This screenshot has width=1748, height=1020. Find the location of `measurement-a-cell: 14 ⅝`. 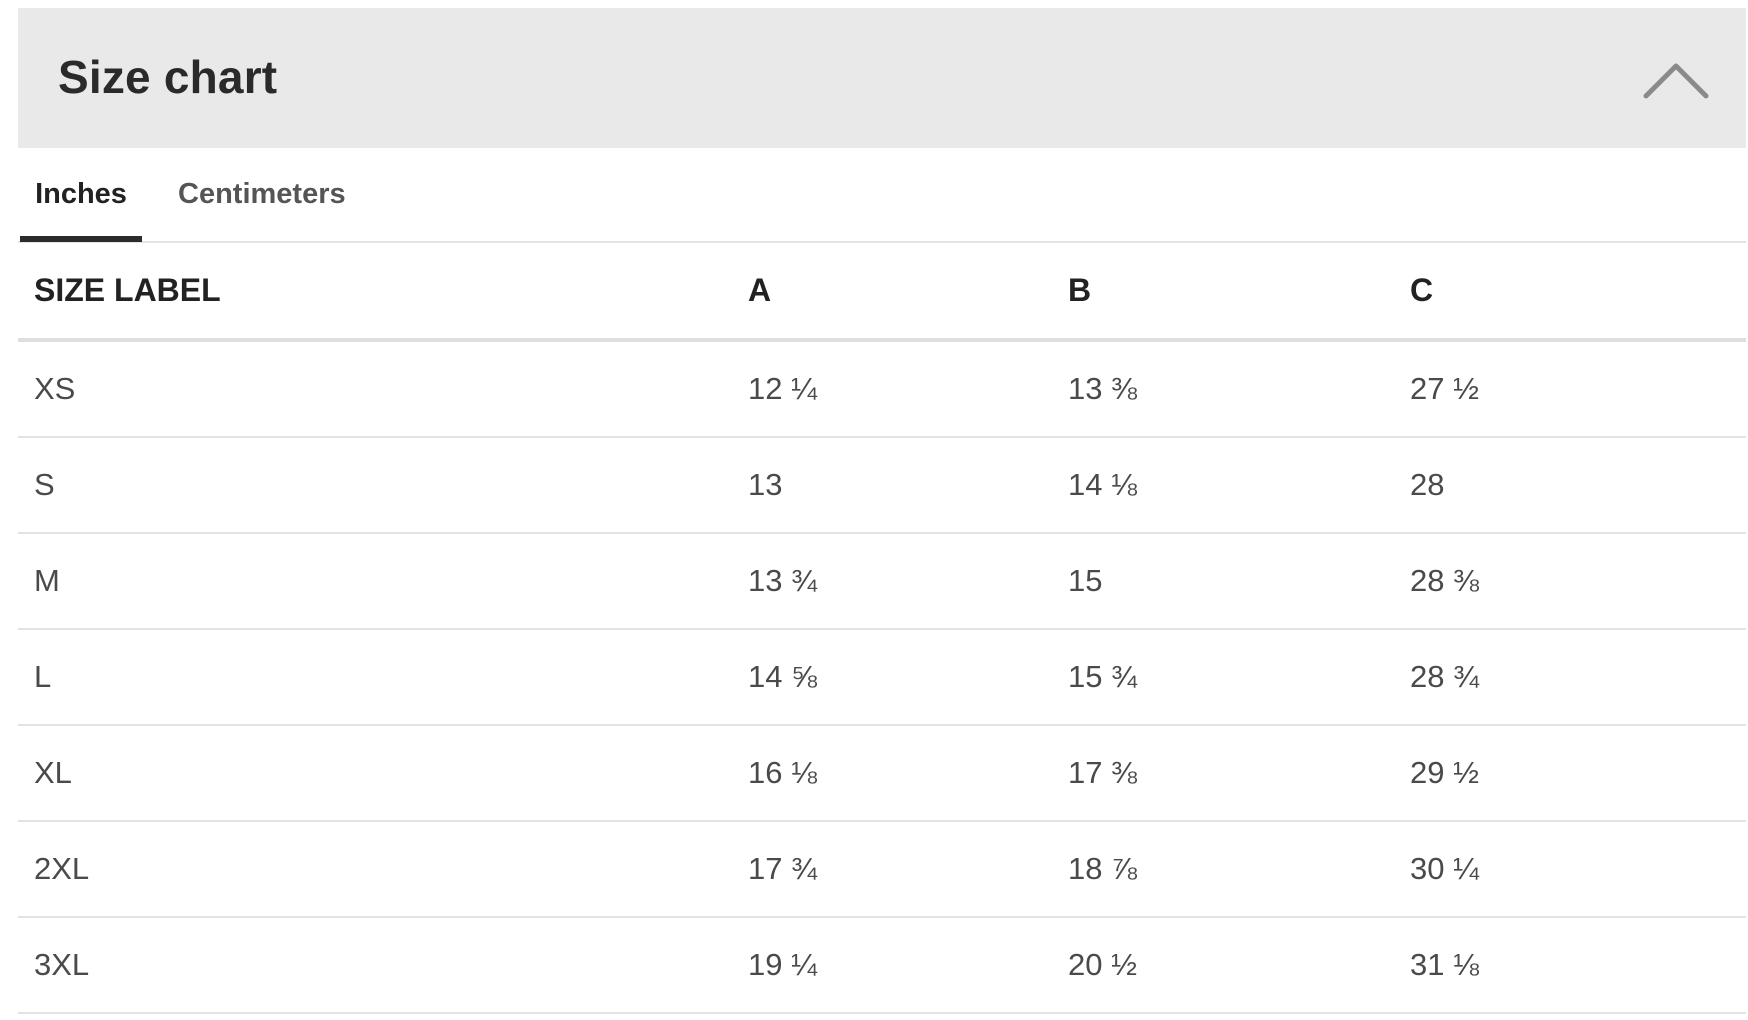

measurement-a-cell: 14 ⅝ is located at coordinates (782, 676).